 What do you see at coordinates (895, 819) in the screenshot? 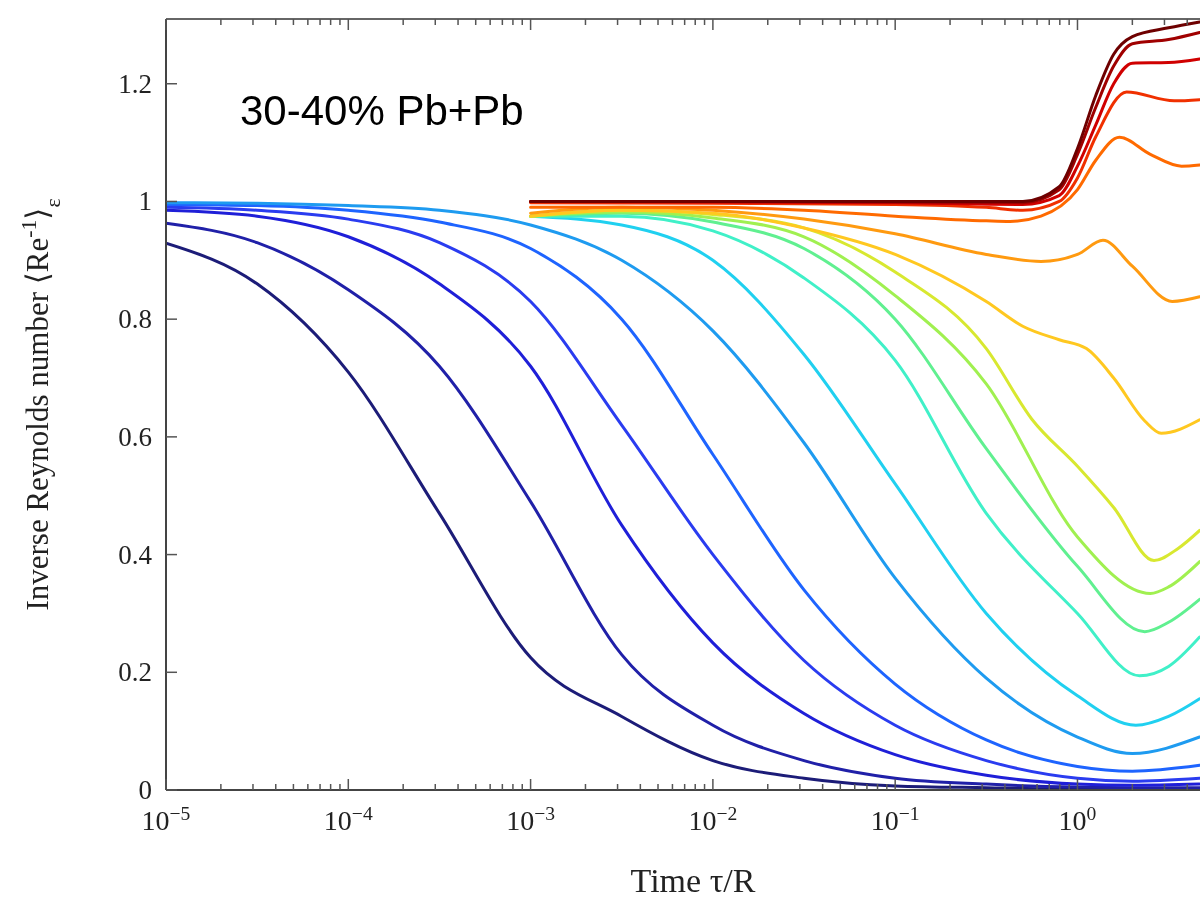
I see `x-tick-label: 10$^{−1}$` at bounding box center [895, 819].